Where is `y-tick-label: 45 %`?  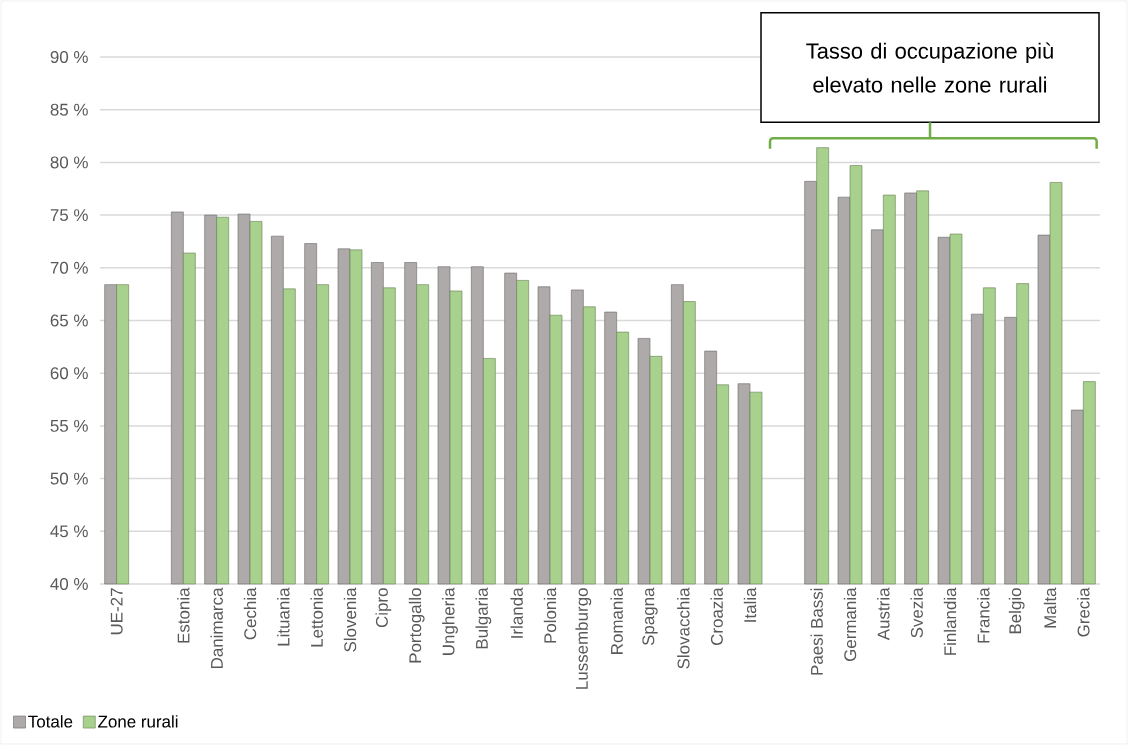
y-tick-label: 45 % is located at coordinates (69, 531).